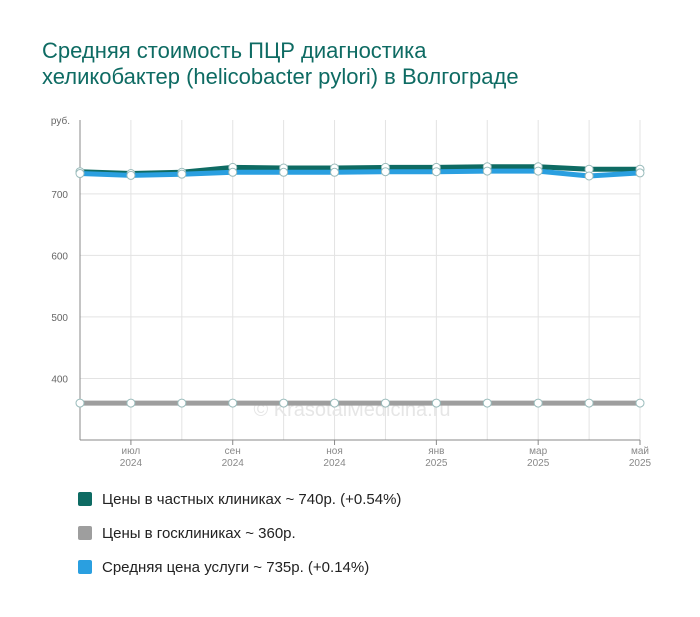  What do you see at coordinates (59, 256) in the screenshot?
I see `y-tick-label: 600` at bounding box center [59, 256].